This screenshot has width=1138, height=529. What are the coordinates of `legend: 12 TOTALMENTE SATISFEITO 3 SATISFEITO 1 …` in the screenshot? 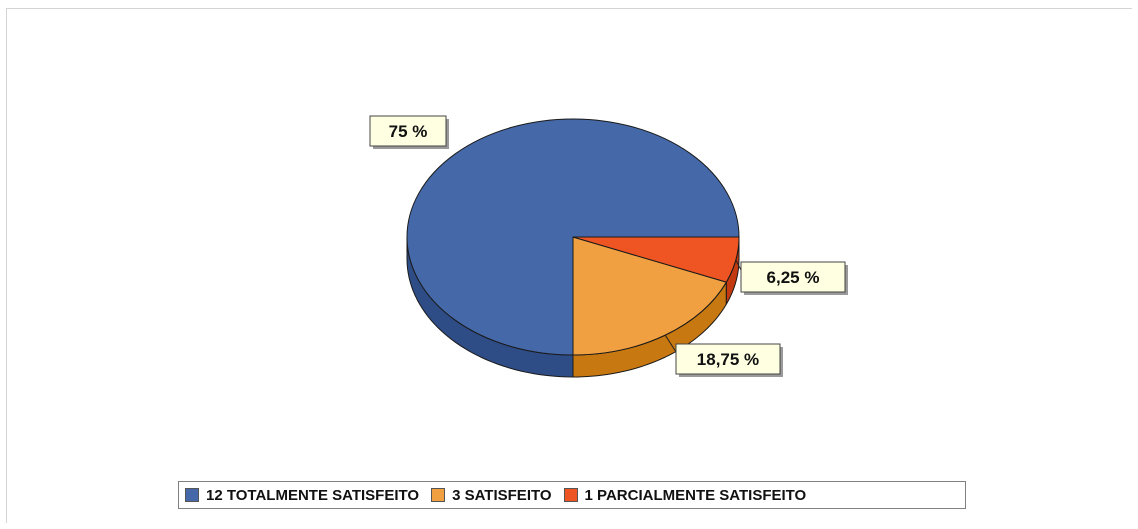 It's located at (572, 495).